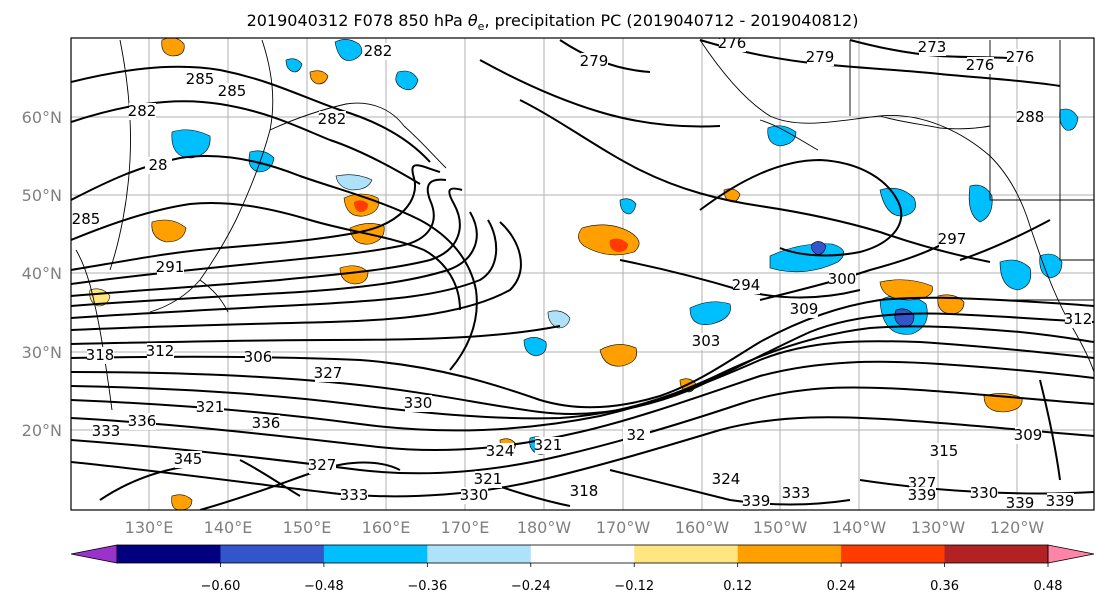 This screenshot has width=1105, height=603. Describe the element at coordinates (42, 352) in the screenshot. I see `latitude-label: 30°N` at that location.